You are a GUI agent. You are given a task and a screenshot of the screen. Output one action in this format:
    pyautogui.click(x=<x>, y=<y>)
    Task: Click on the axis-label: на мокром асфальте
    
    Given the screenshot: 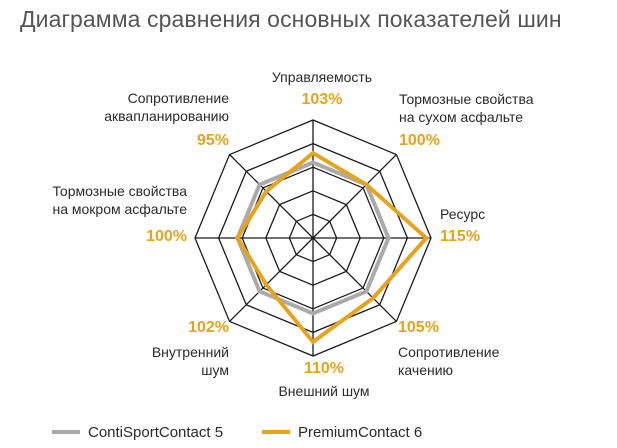 What is the action you would take?
    pyautogui.click(x=119, y=209)
    